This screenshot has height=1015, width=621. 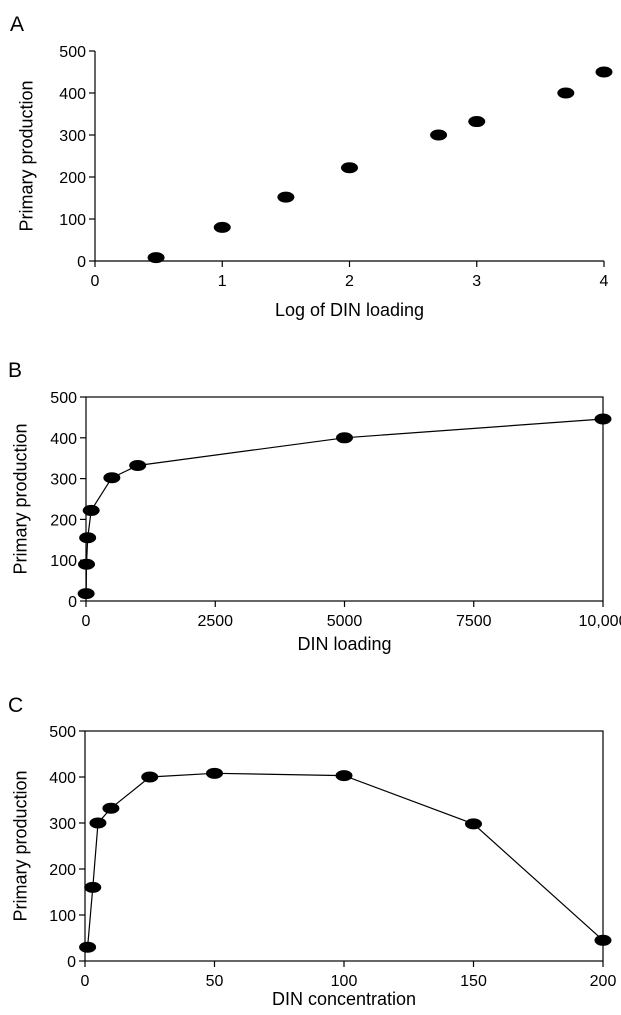 What do you see at coordinates (476, 281) in the screenshot?
I see `x-tick-label: 3` at bounding box center [476, 281].